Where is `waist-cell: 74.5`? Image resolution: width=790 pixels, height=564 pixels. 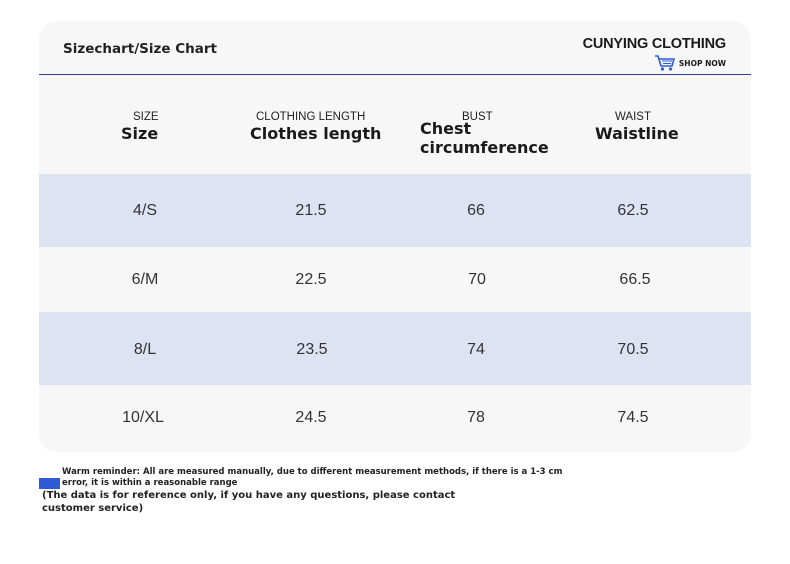 waist-cell: 74.5 is located at coordinates (633, 417).